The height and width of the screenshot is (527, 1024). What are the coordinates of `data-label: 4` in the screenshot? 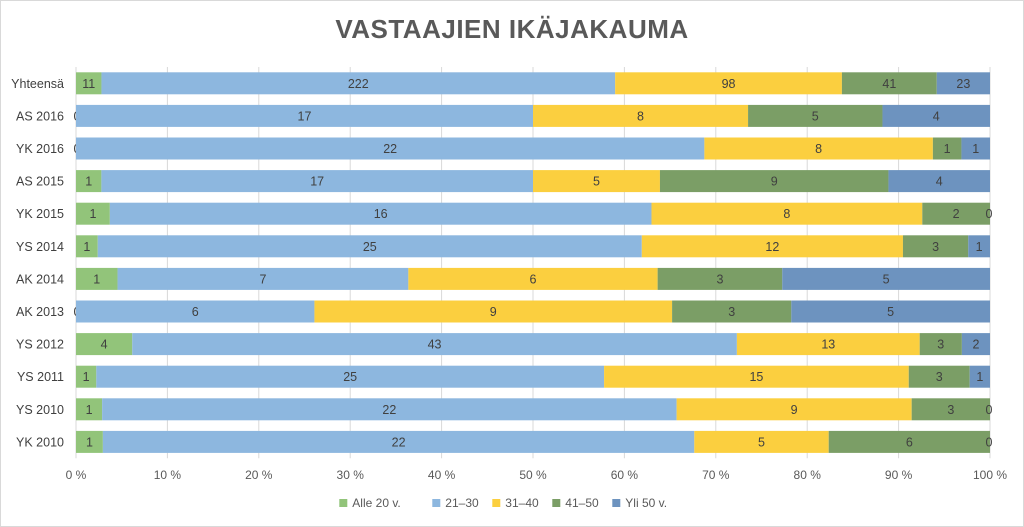 It's located at (104, 345).